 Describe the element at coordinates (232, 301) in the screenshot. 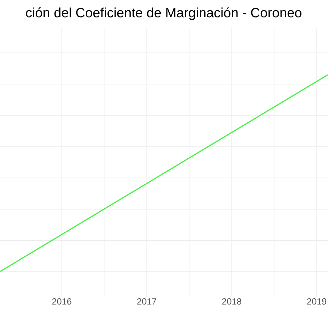

I see `x-tick-label: 2018` at that location.